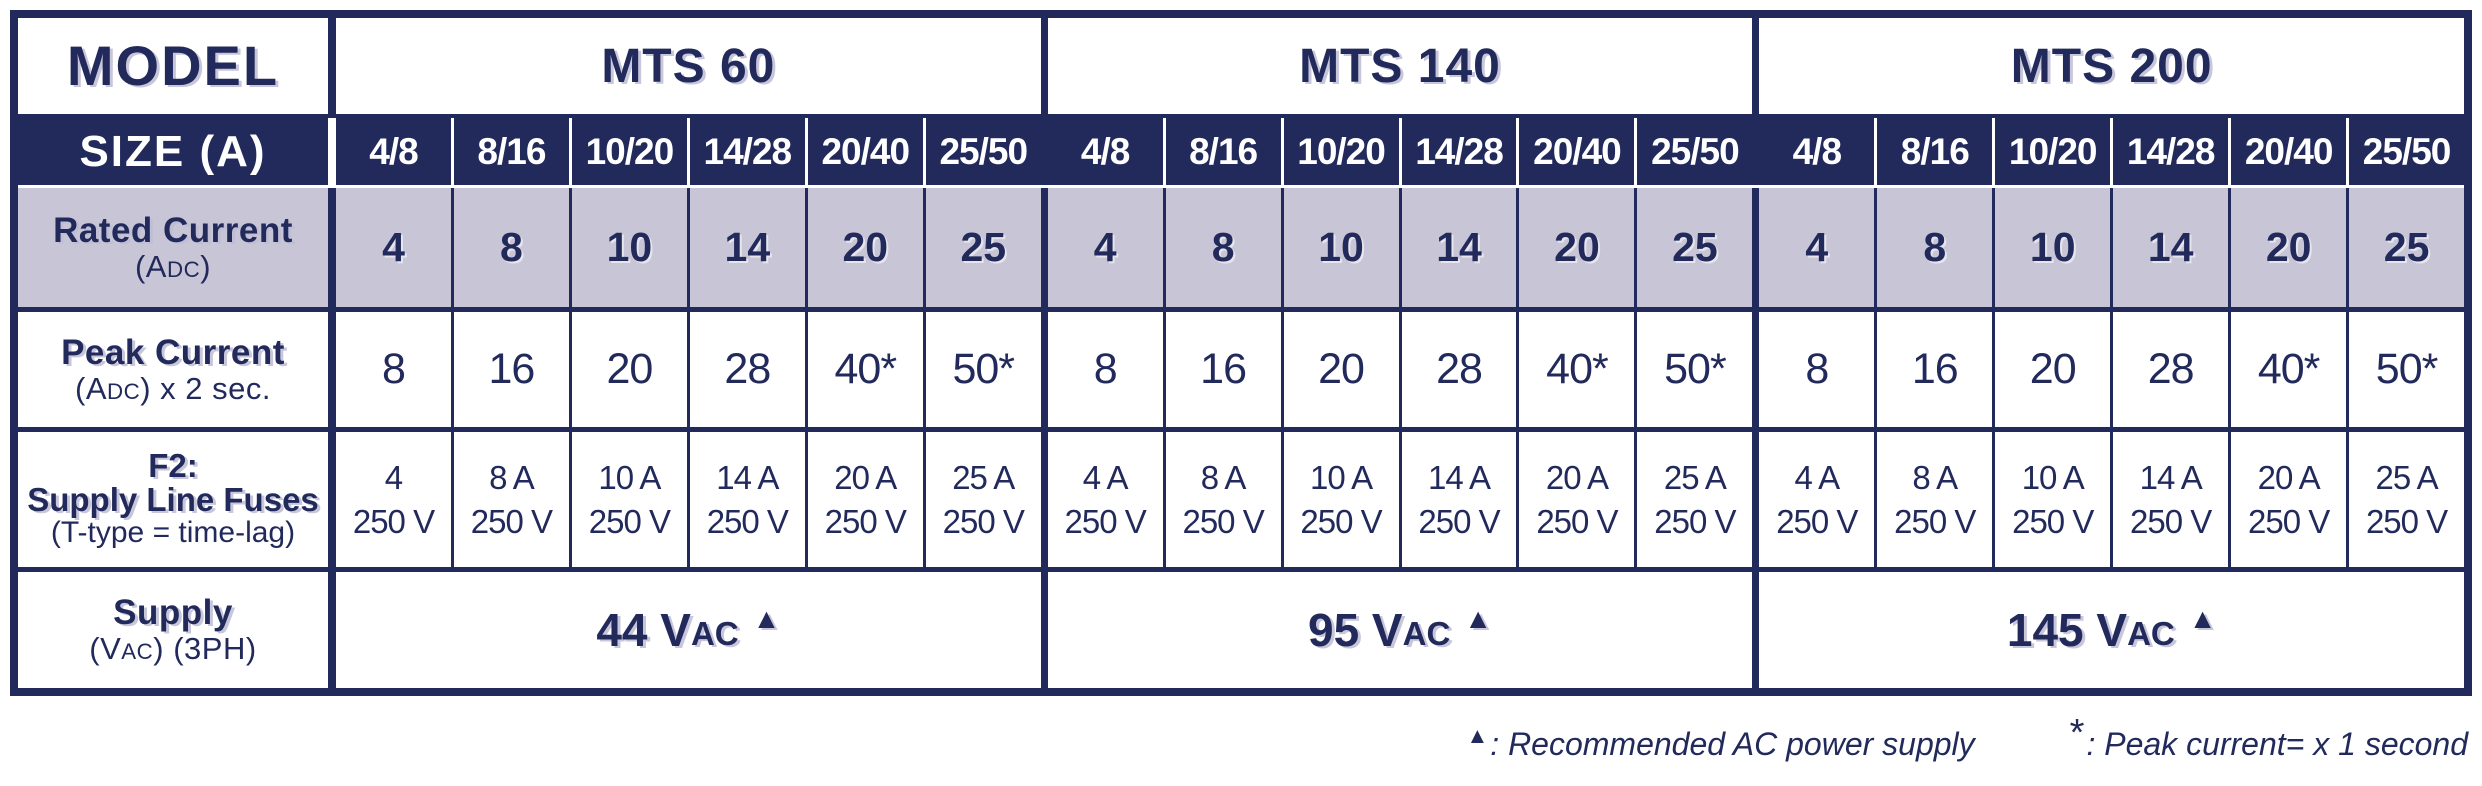 This screenshot has height=786, width=2482. What do you see at coordinates (173, 352) in the screenshot?
I see `peak-label-line1: Peak Current` at bounding box center [173, 352].